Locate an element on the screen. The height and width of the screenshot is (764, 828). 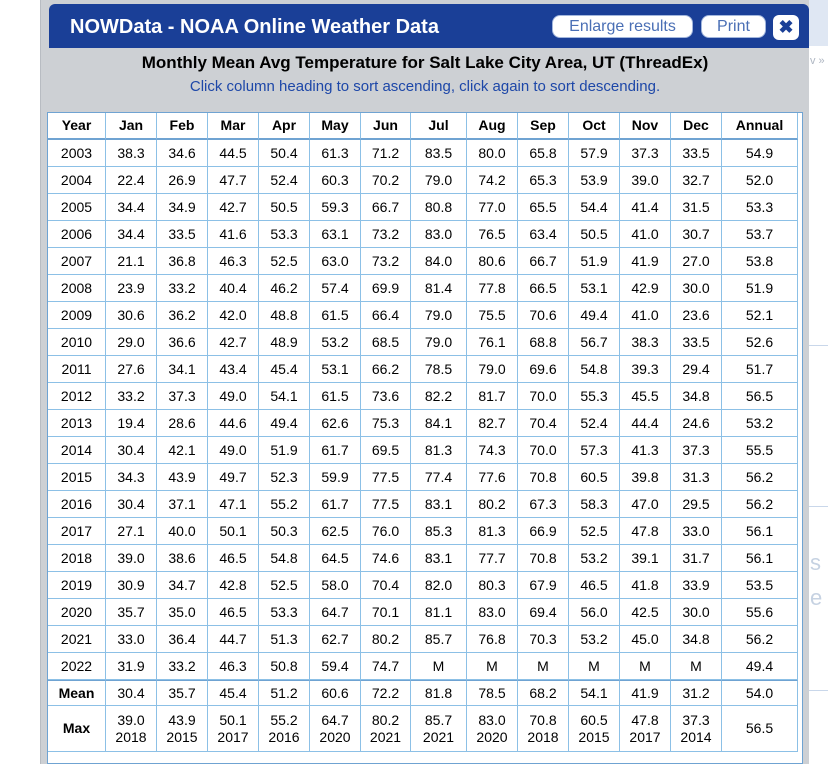
table-cell: 42.5 is located at coordinates (645, 612).